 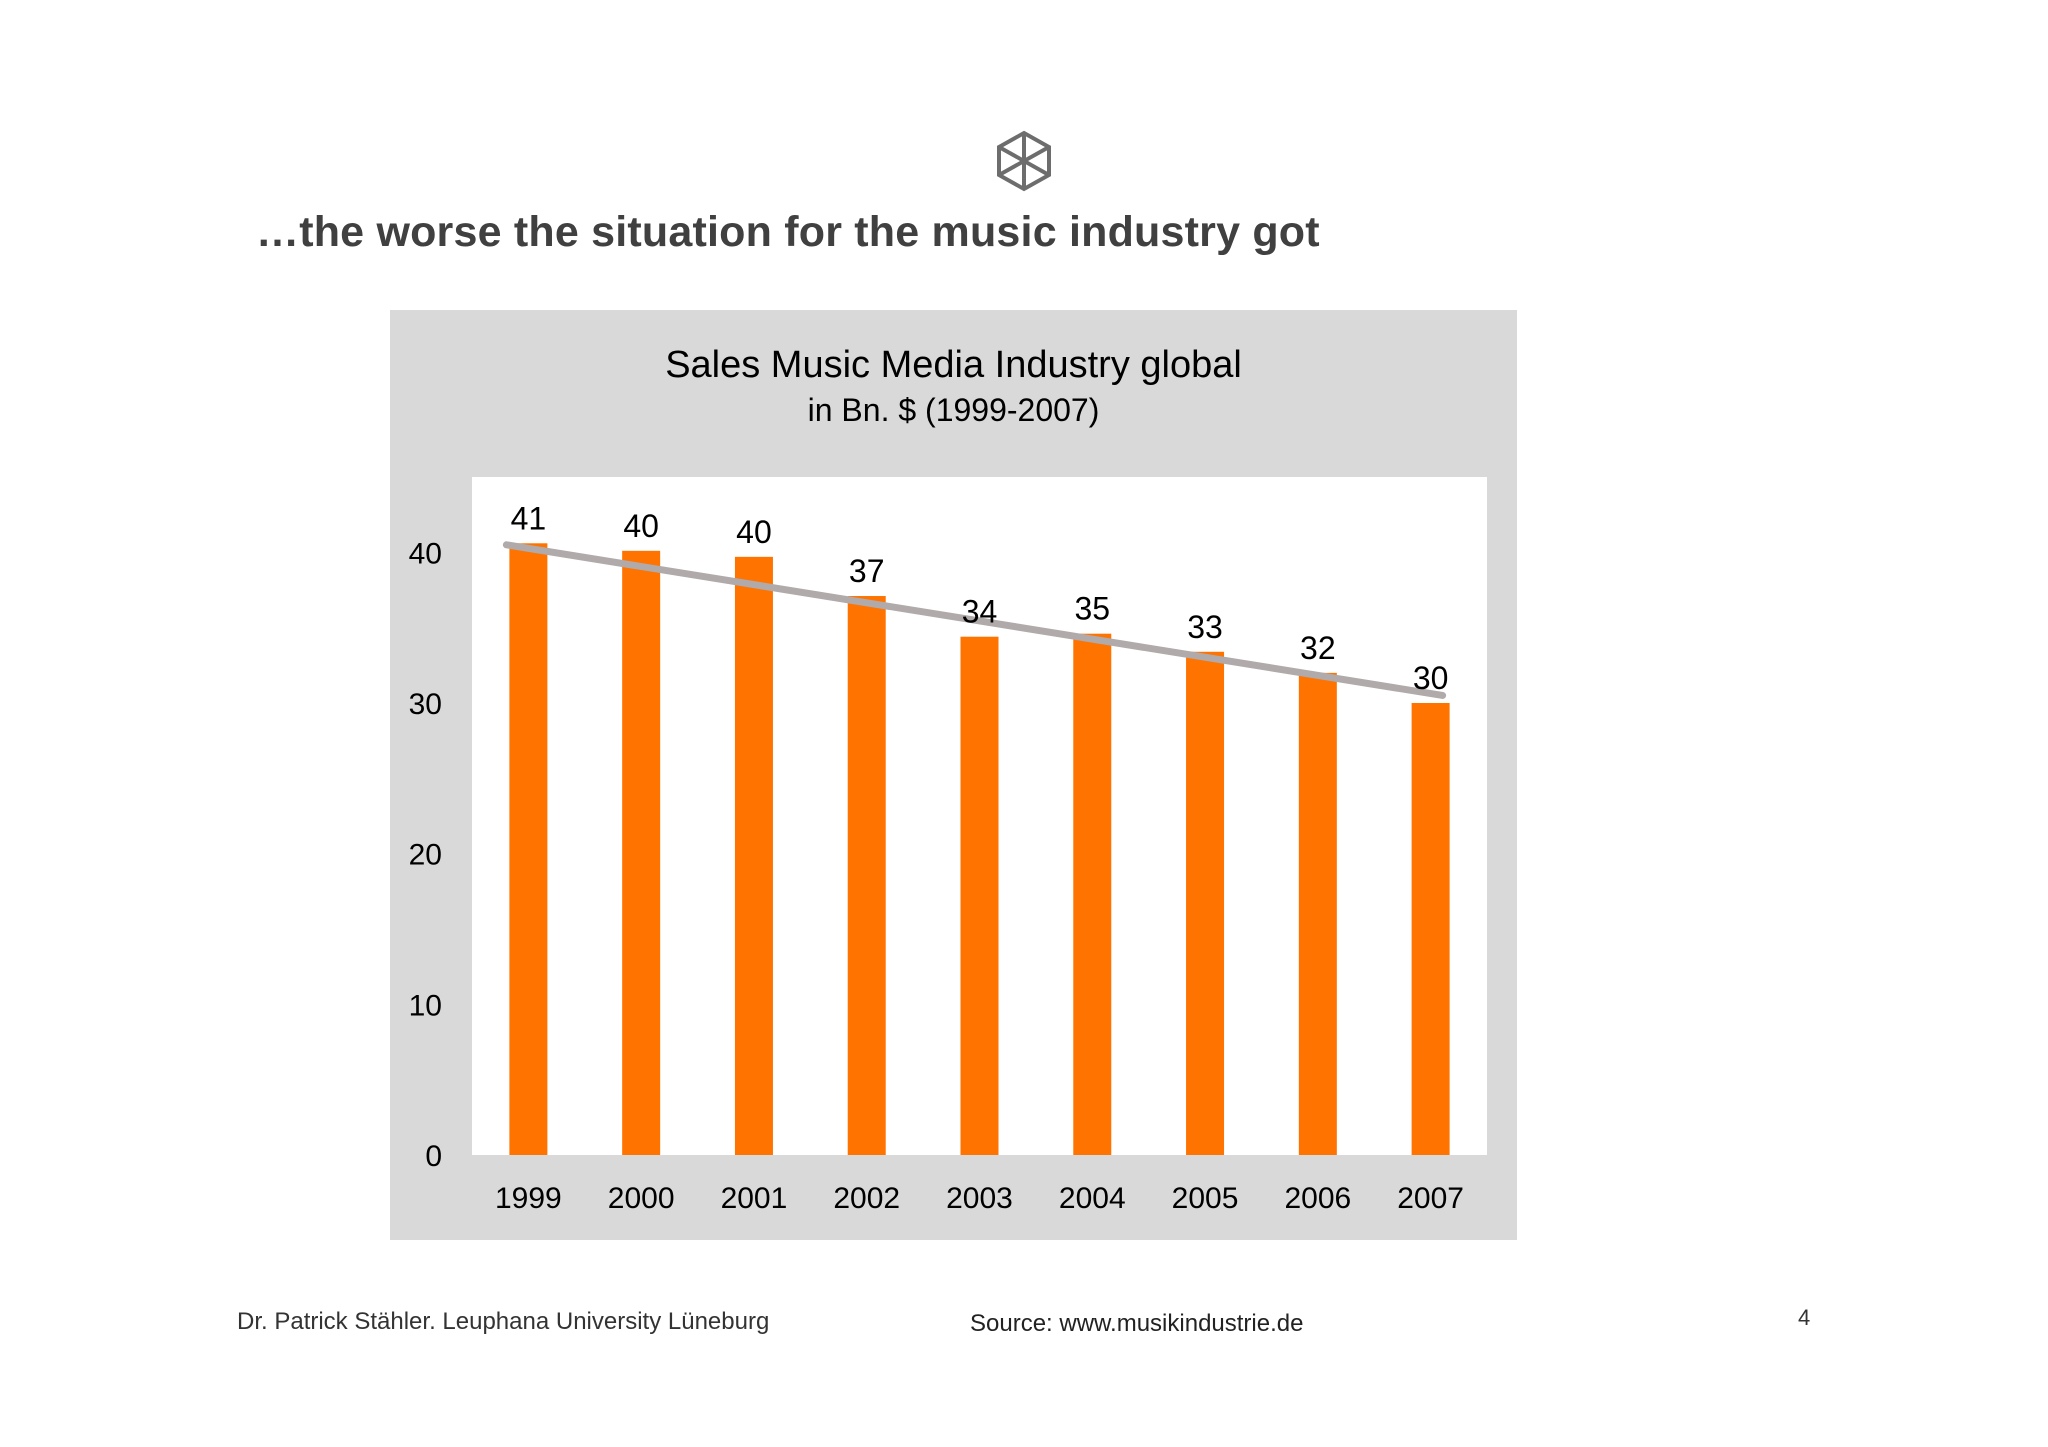 What do you see at coordinates (1024, 161) in the screenshot?
I see `hexagon-cube-icon` at bounding box center [1024, 161].